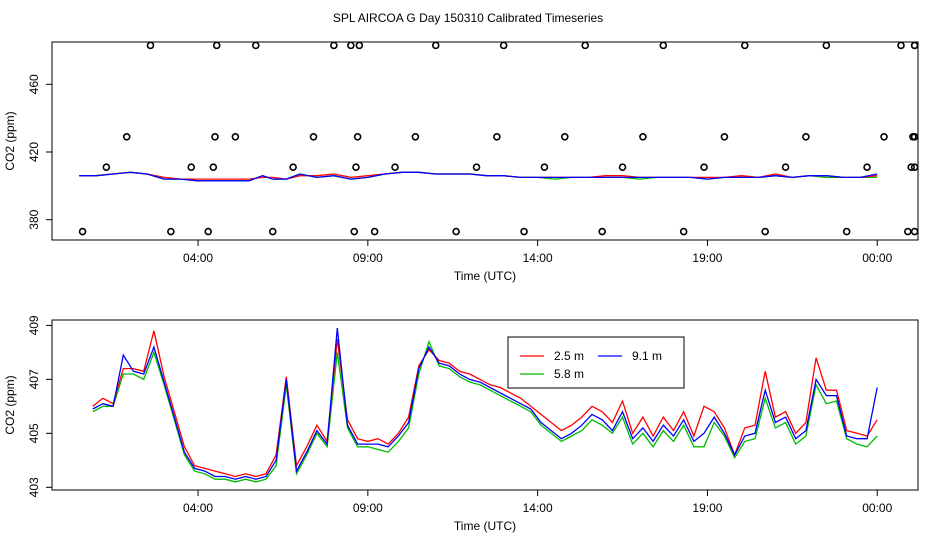 This screenshot has width=936, height=540. Describe the element at coordinates (34, 325) in the screenshot. I see `y-tick-label: 409` at that location.